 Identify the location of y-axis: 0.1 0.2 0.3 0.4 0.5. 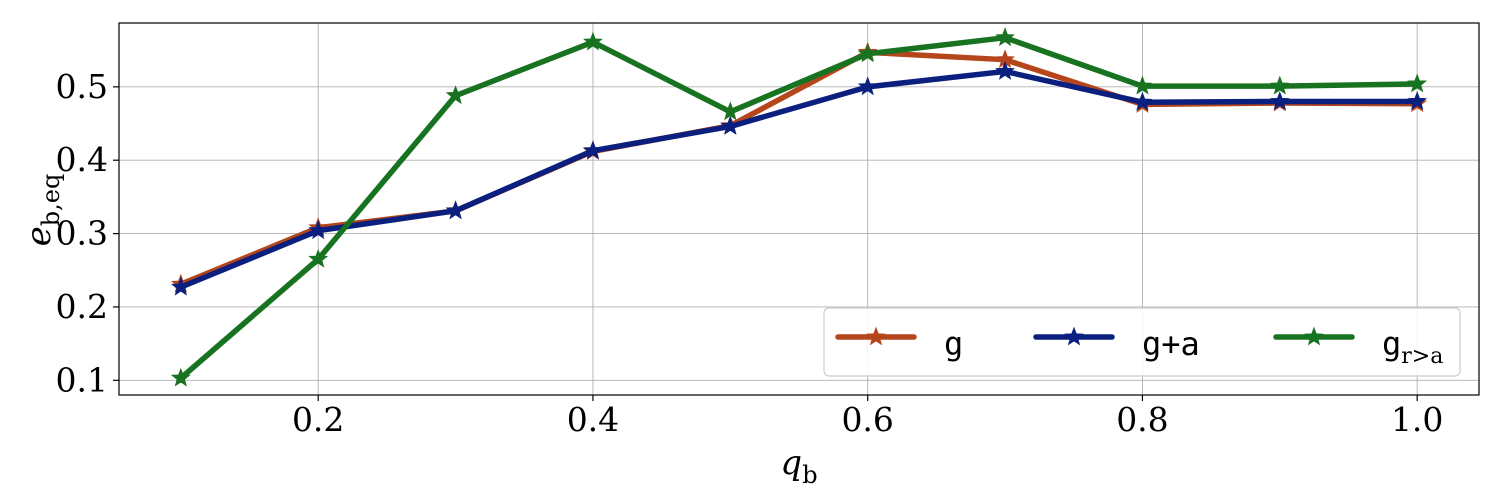
(87, 233).